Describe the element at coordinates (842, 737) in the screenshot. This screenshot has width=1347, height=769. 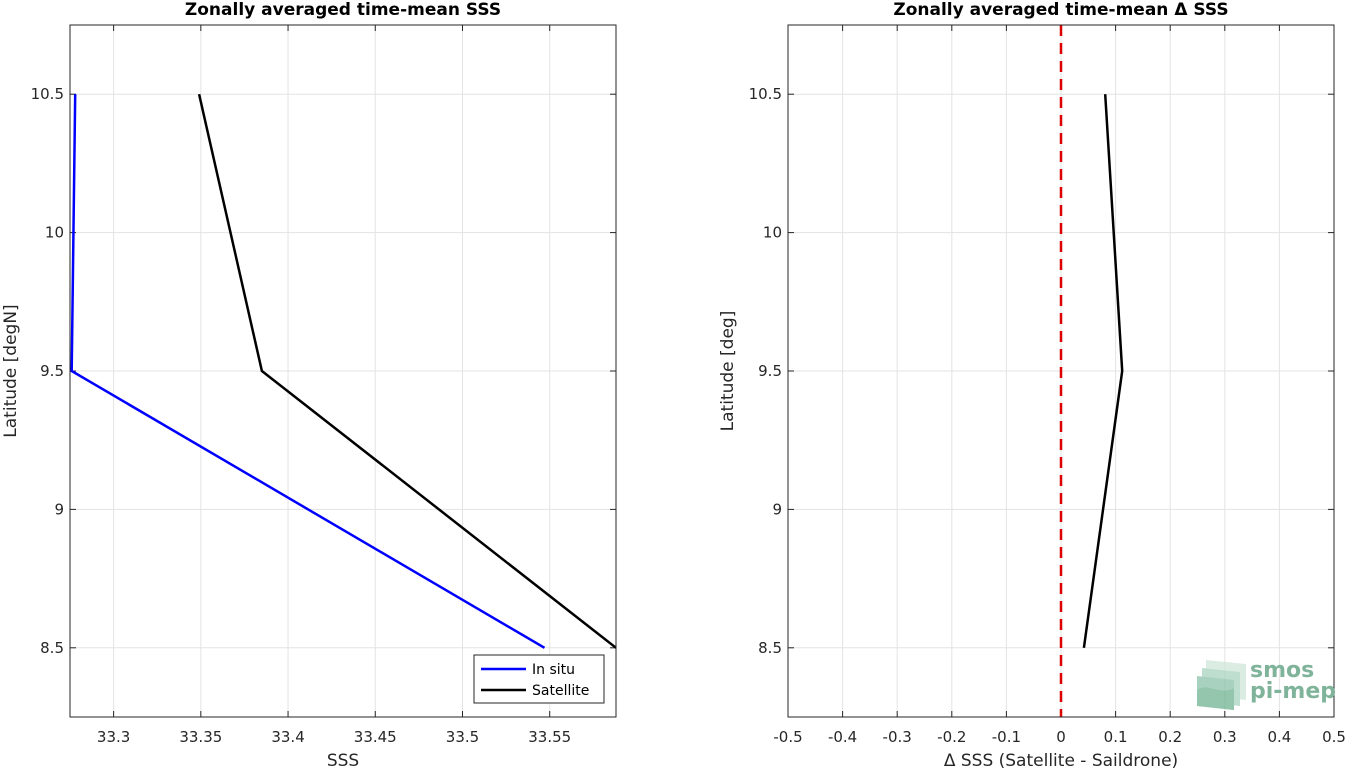
I see `x-tick-label: -0.4` at that location.